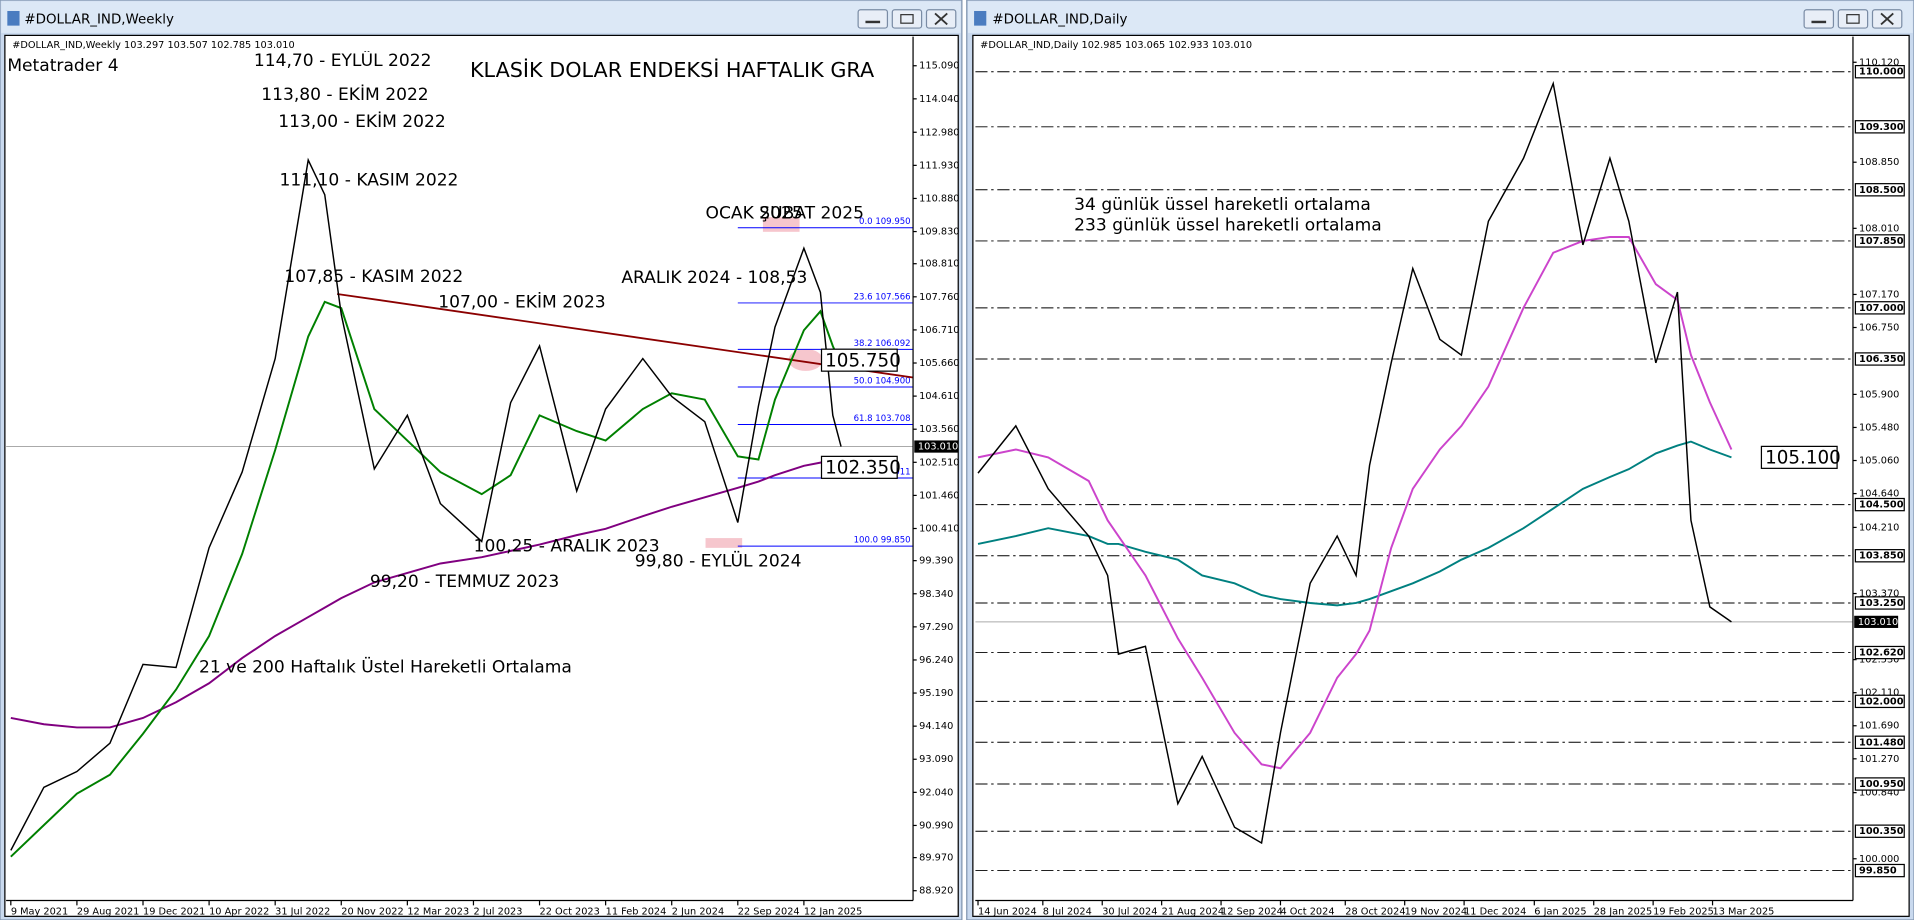  What do you see at coordinates (1879, 759) in the screenshot?
I see `y-tick-label: 101.270` at bounding box center [1879, 759].